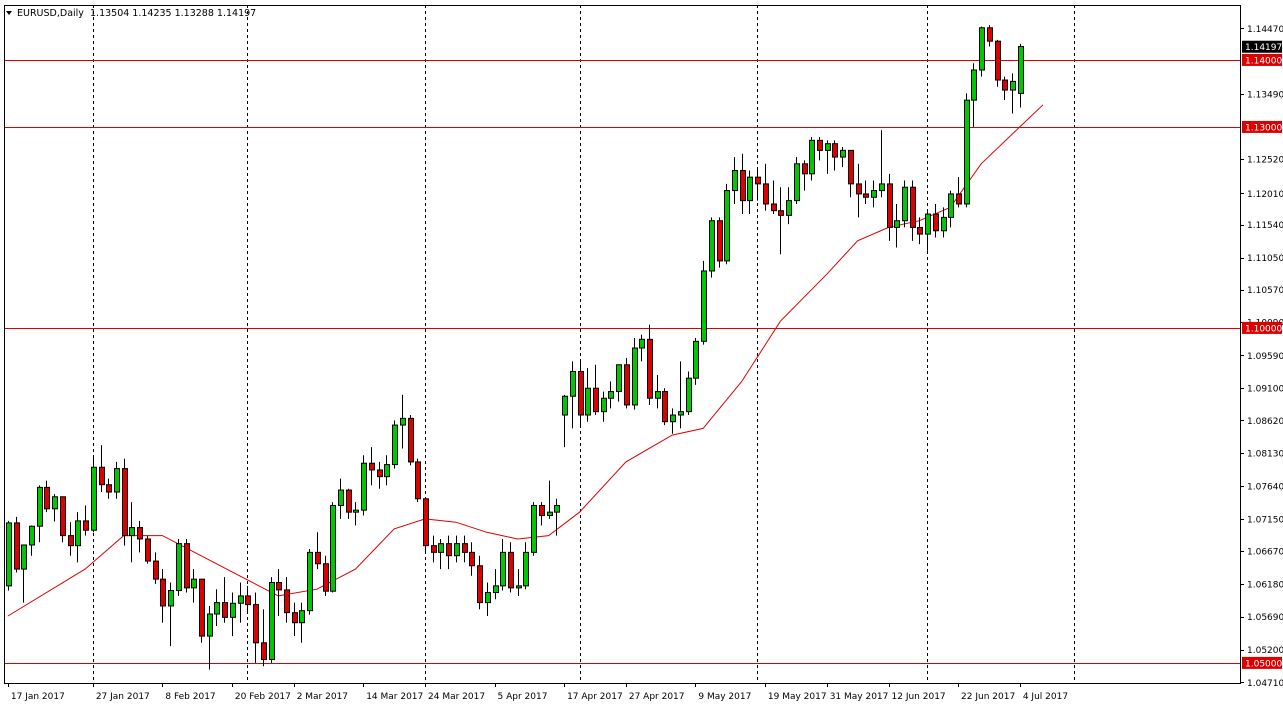 The image size is (1283, 726). I want to click on time-tick-label: 27 Apr 2017, so click(657, 697).